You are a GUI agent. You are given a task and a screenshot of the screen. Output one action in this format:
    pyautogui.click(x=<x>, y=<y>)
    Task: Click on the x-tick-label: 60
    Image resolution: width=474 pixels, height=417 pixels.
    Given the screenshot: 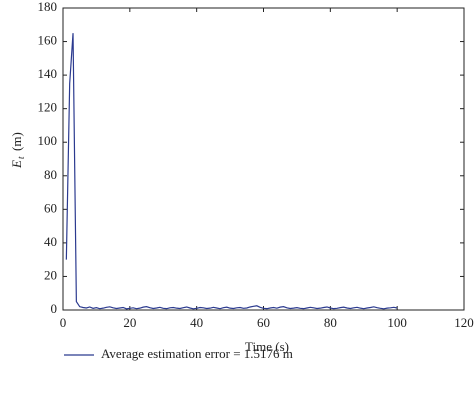 What is the action you would take?
    pyautogui.click(x=263, y=322)
    